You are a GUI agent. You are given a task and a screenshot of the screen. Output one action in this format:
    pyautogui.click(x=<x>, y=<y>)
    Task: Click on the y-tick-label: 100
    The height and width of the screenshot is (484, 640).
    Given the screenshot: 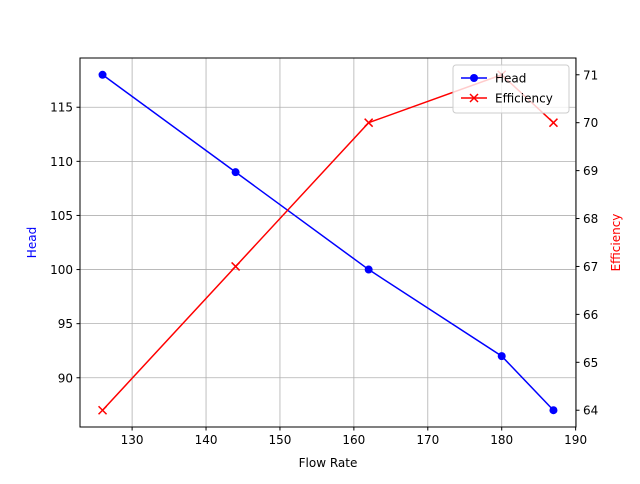 What is the action you would take?
    pyautogui.click(x=61, y=270)
    